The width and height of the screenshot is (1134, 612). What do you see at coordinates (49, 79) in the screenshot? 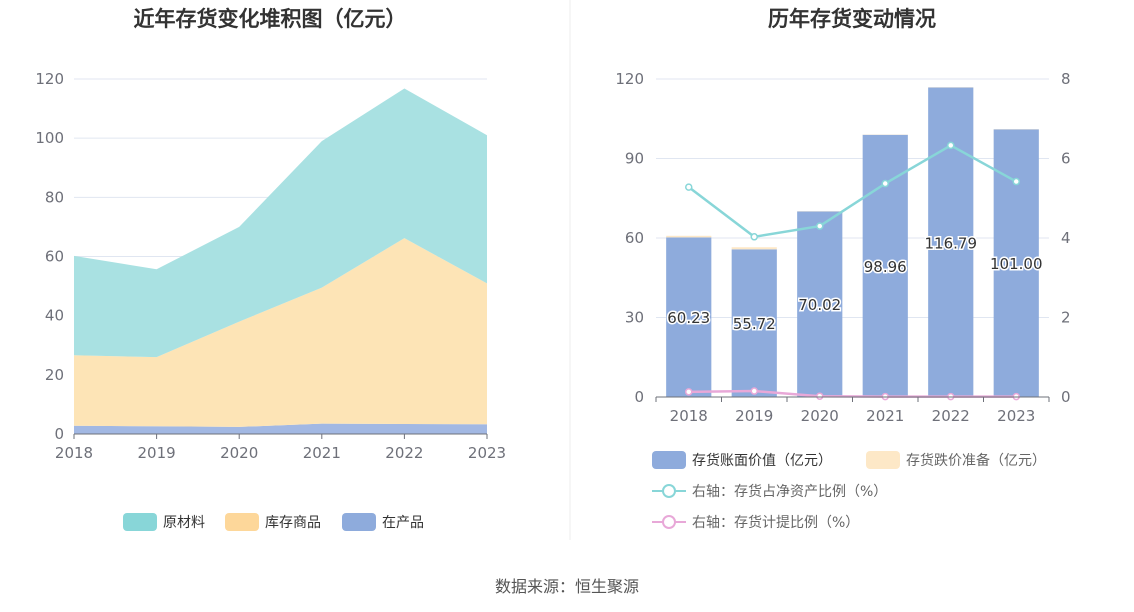
I see `left-y-tick-label: 120` at bounding box center [49, 79].